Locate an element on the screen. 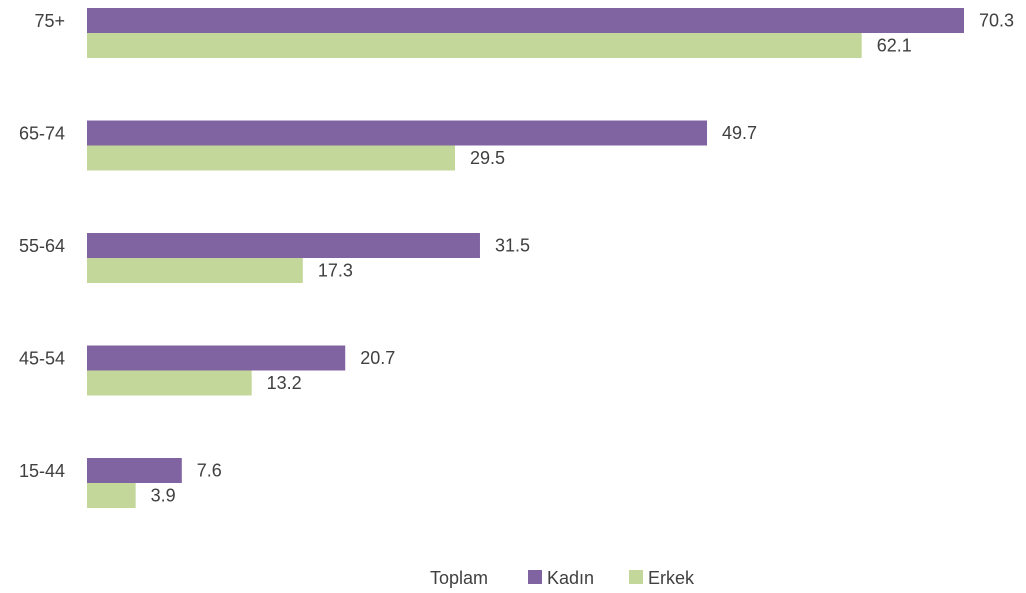 The image size is (1026, 593). legend-swatch-kadin is located at coordinates (535, 577).